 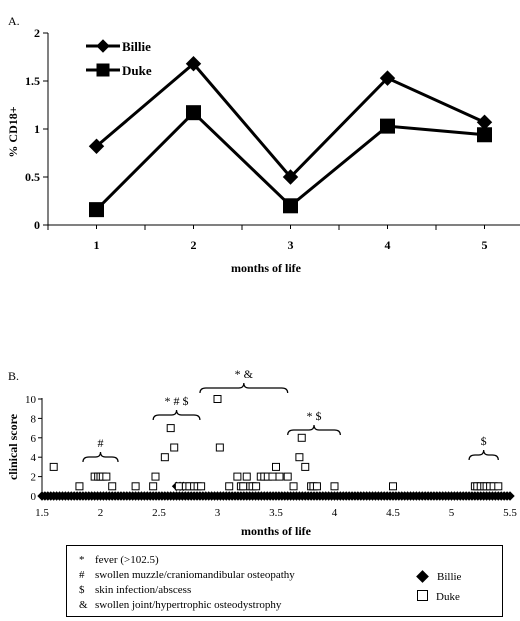 What do you see at coordinates (314, 416) in the screenshot?
I see `annotation-label: * $` at bounding box center [314, 416].